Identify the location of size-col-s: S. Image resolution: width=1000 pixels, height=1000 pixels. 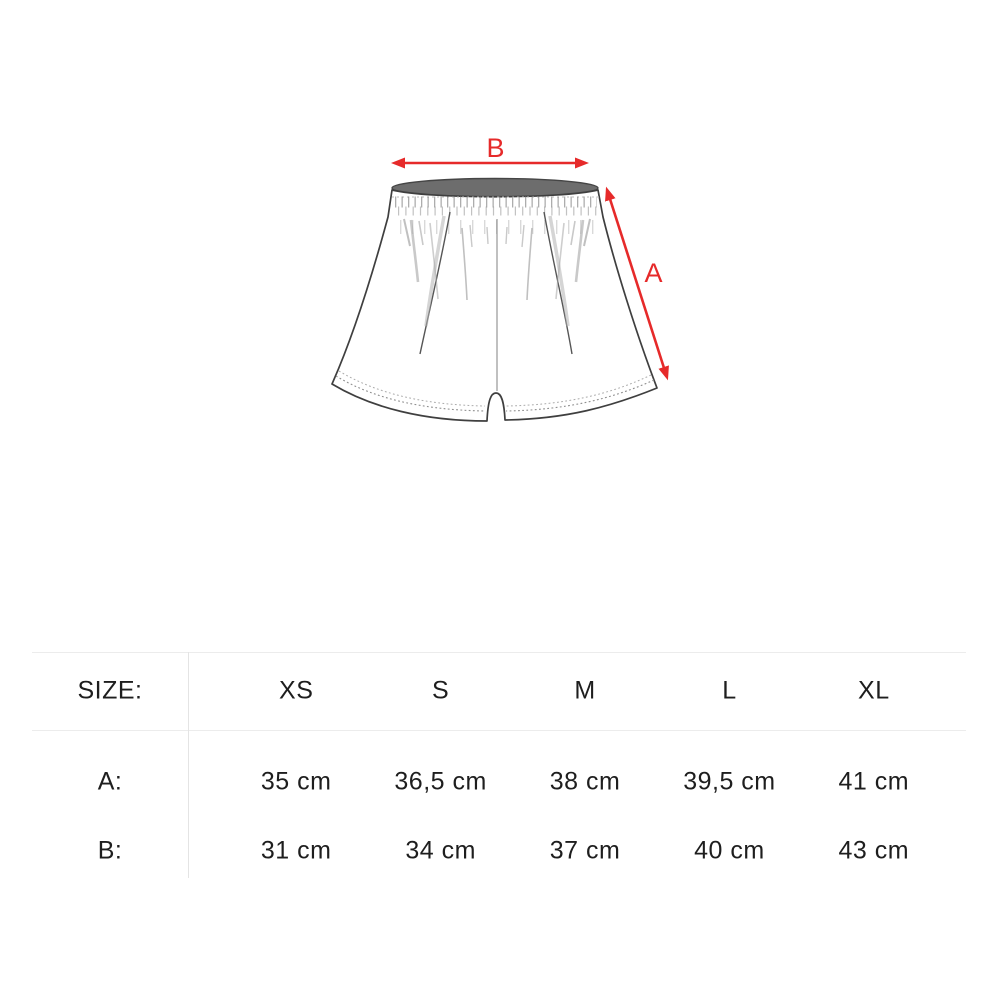
(441, 690).